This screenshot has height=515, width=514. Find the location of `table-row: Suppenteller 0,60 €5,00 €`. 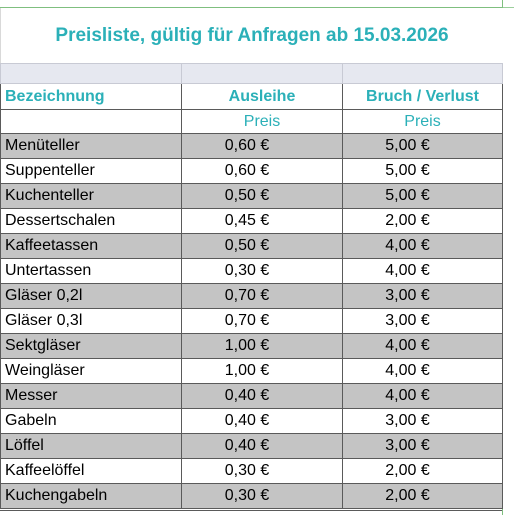

table-row: Suppenteller 0,60 €5,00 € is located at coordinates (251, 171).